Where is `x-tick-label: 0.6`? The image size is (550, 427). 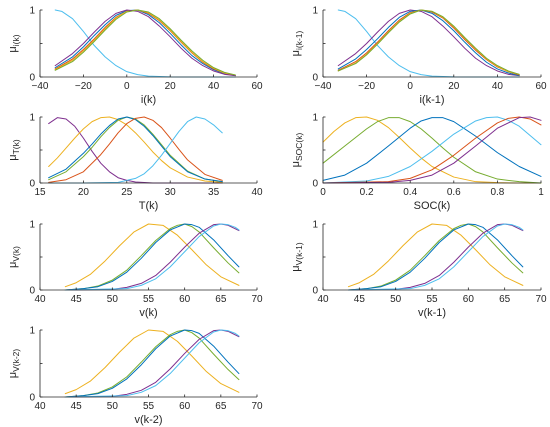
x-tick-label: 0.6 is located at coordinates (454, 192).